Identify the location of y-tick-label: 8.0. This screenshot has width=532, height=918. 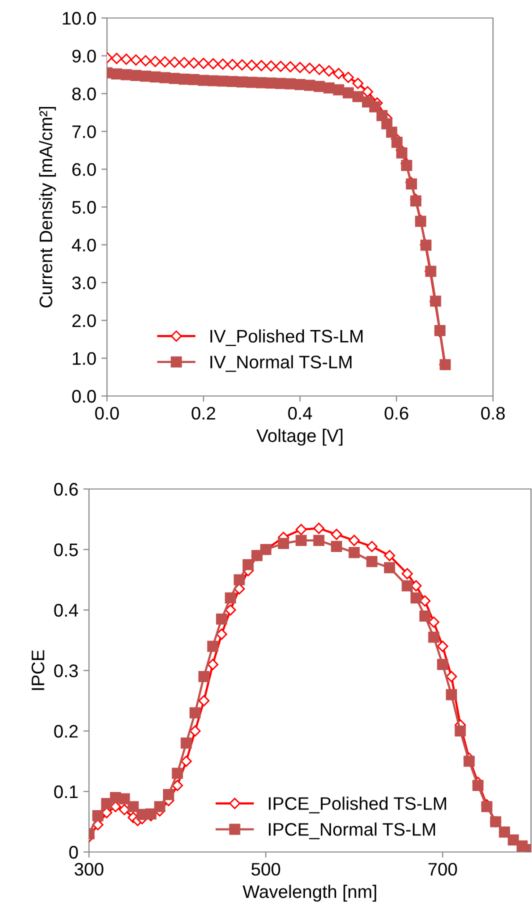
(84, 94).